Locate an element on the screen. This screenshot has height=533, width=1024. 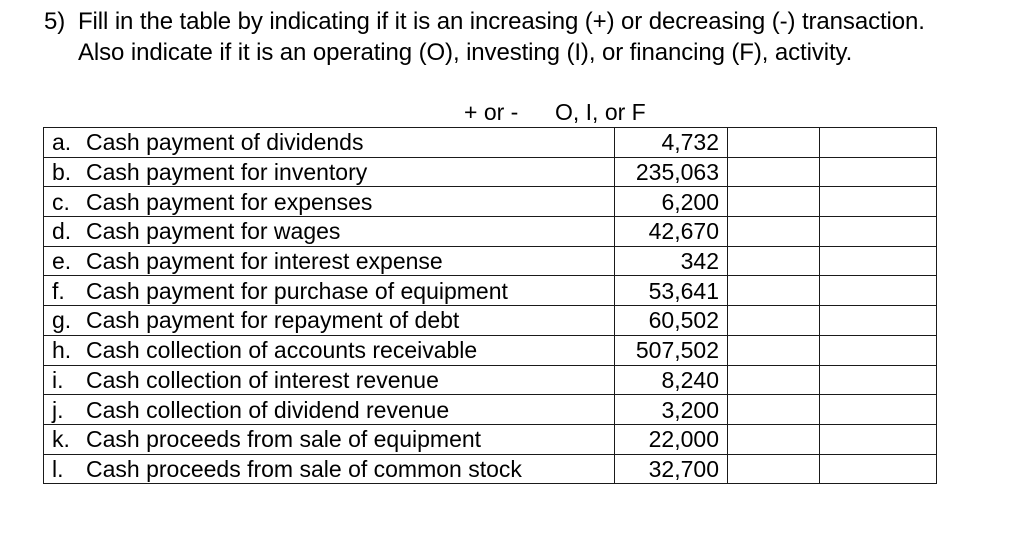
table-row: d. Cash payment for wages 42,670 is located at coordinates (490, 231).